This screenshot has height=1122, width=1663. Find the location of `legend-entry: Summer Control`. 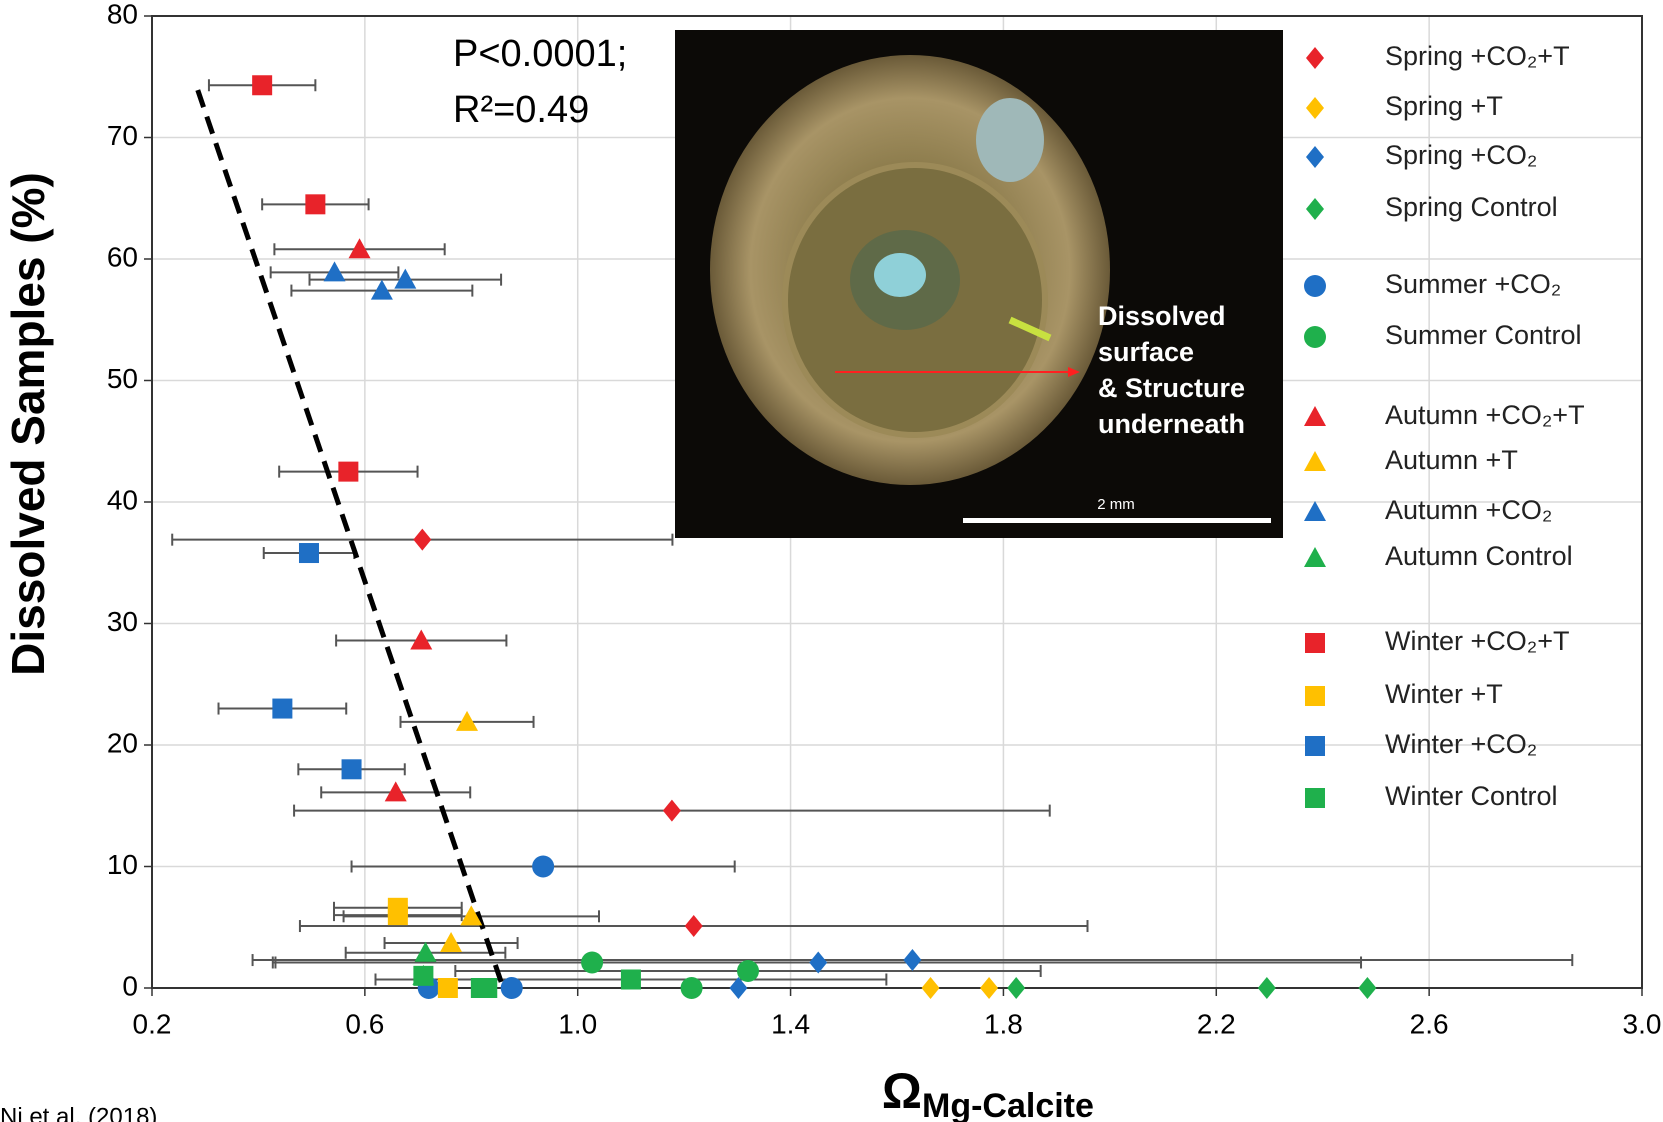

legend-entry: Summer Control is located at coordinates (1443, 335).